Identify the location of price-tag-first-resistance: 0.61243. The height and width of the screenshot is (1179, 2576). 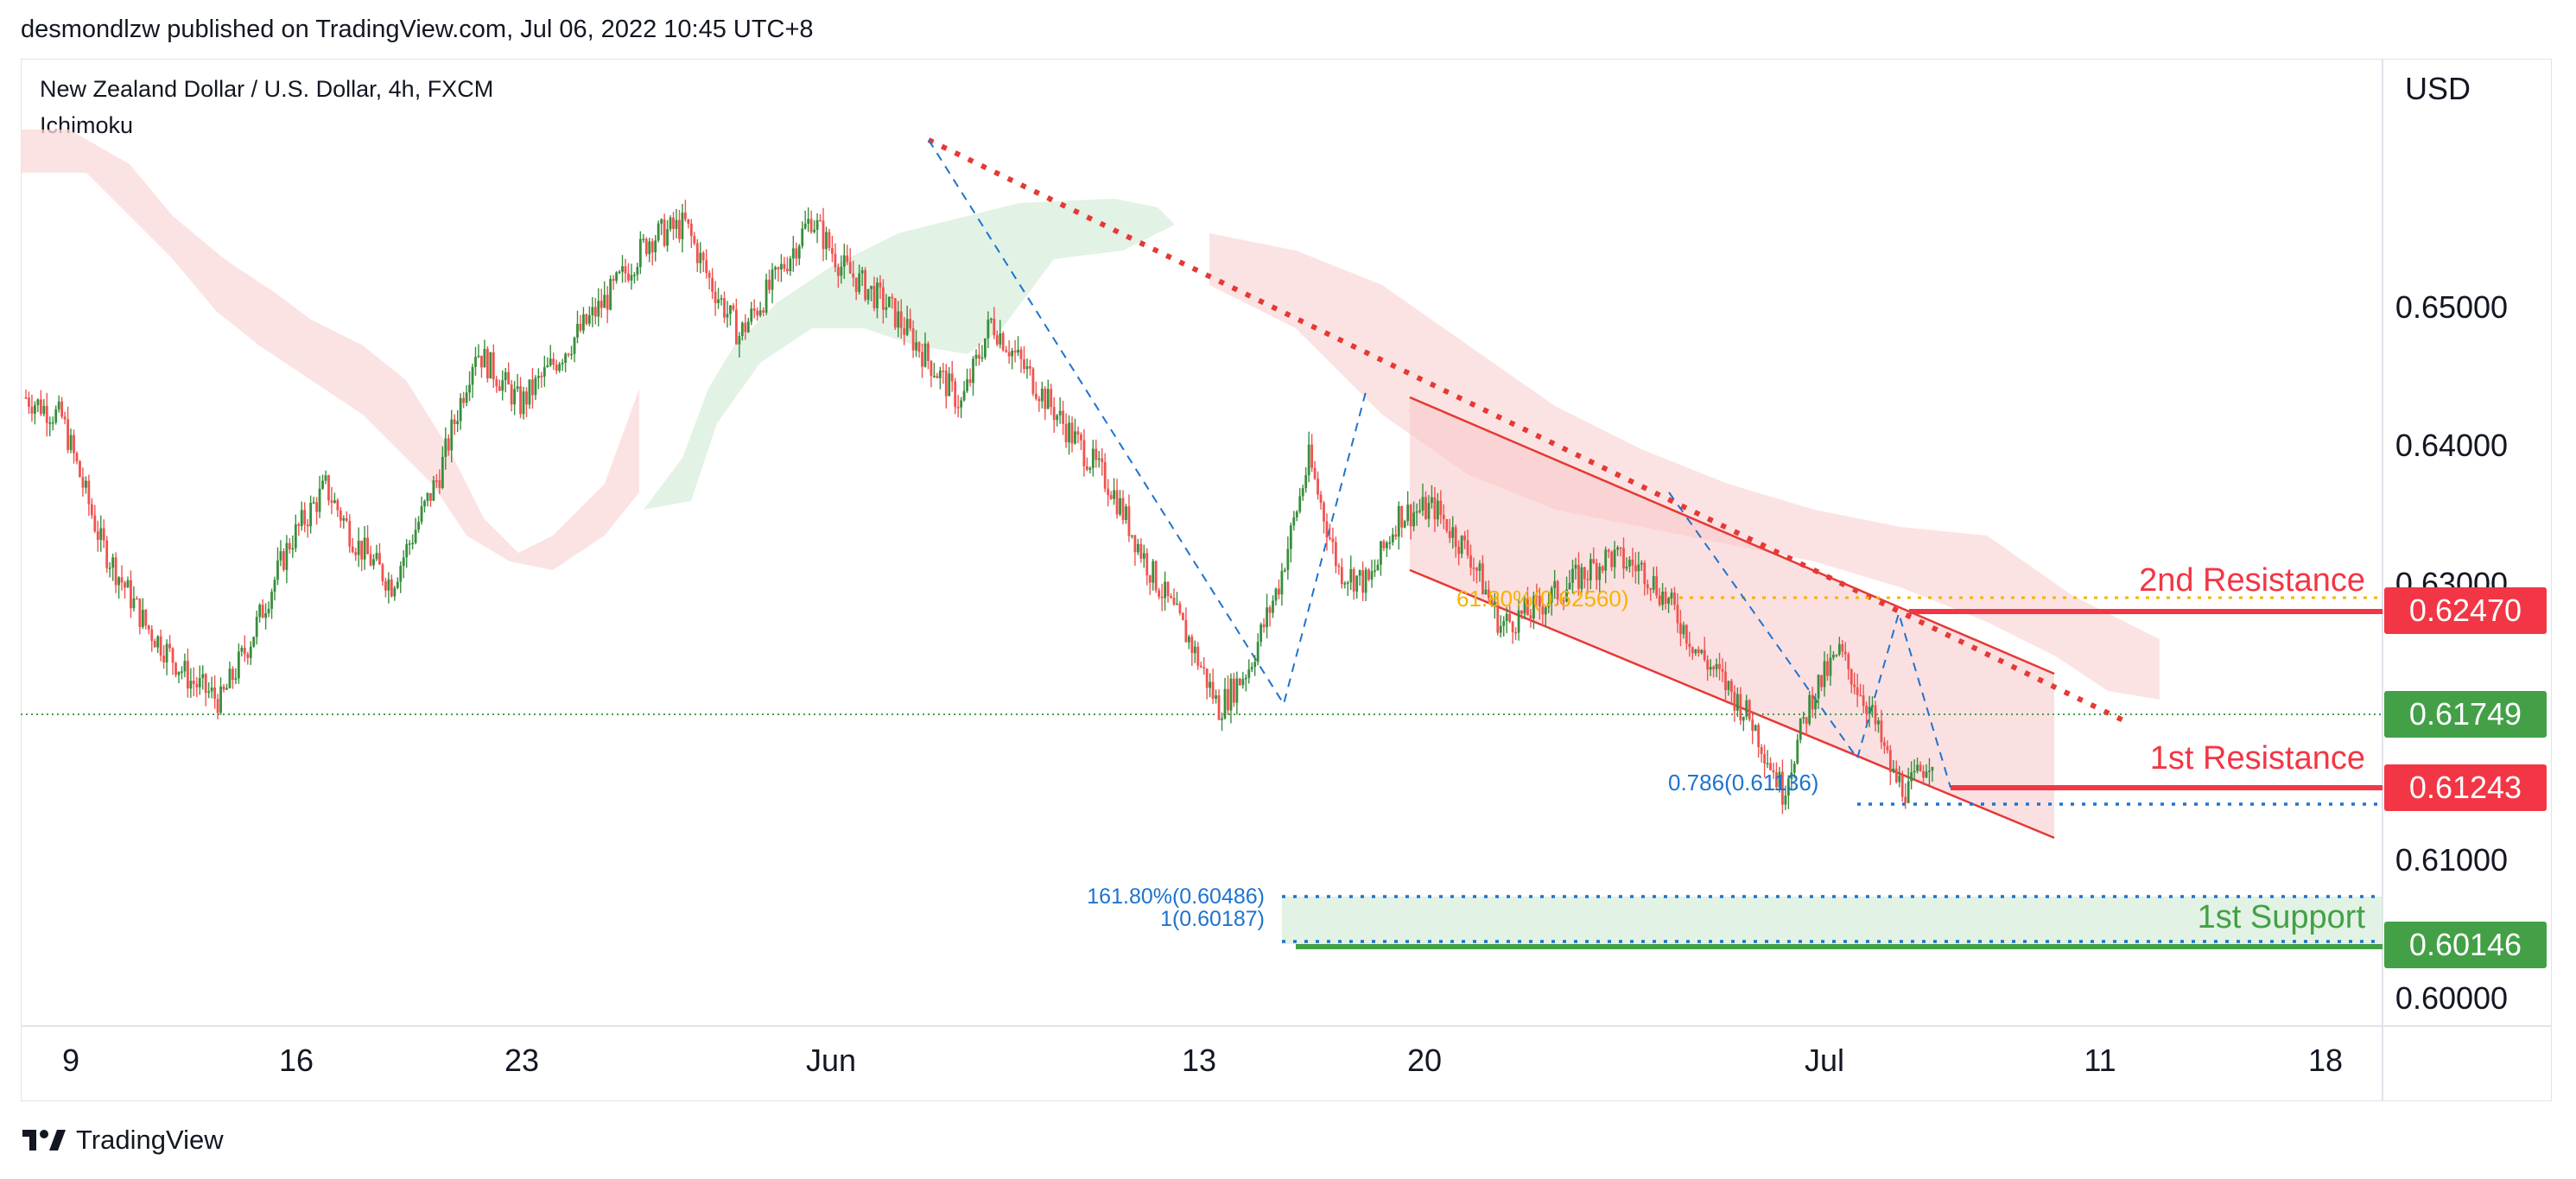
(2465, 787).